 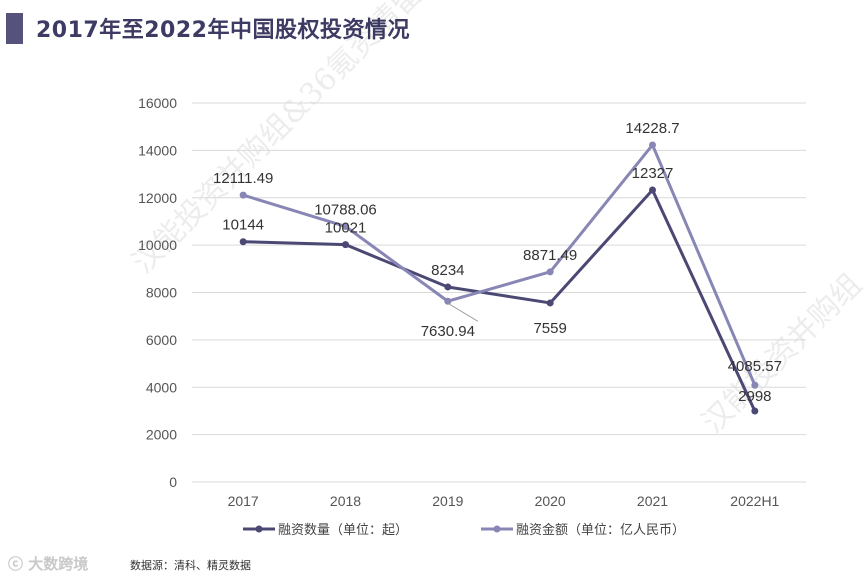 I want to click on y-tick-label: 10000, so click(x=157, y=245).